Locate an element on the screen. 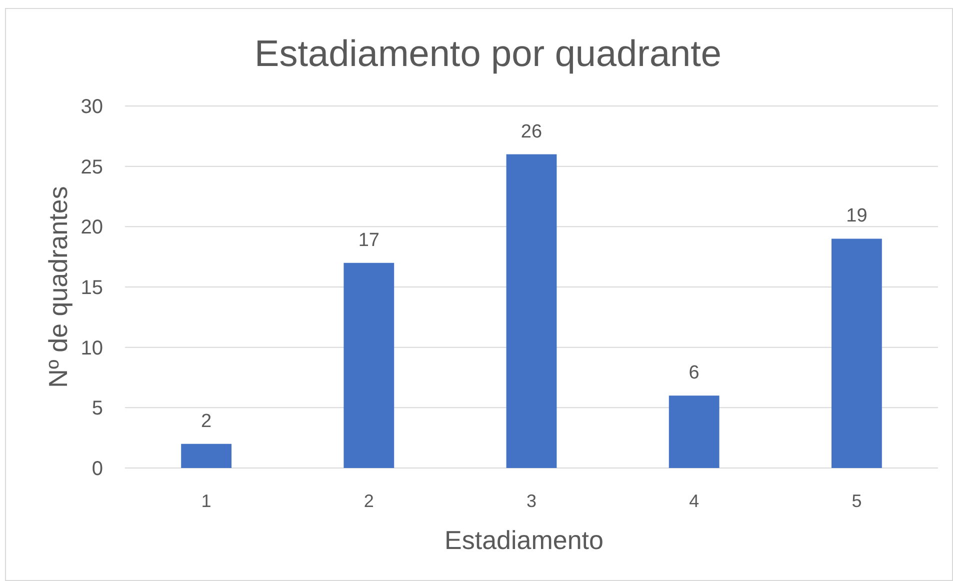  y-tick-label: 25 is located at coordinates (91, 167).